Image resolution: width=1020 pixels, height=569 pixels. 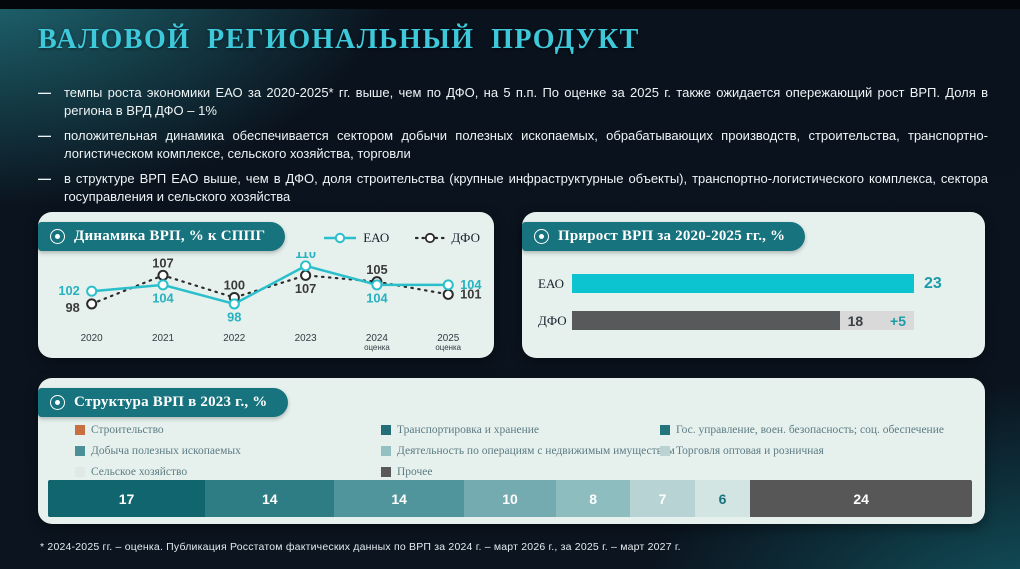 I want to click on eao-bar-value: 23, so click(x=933, y=283).